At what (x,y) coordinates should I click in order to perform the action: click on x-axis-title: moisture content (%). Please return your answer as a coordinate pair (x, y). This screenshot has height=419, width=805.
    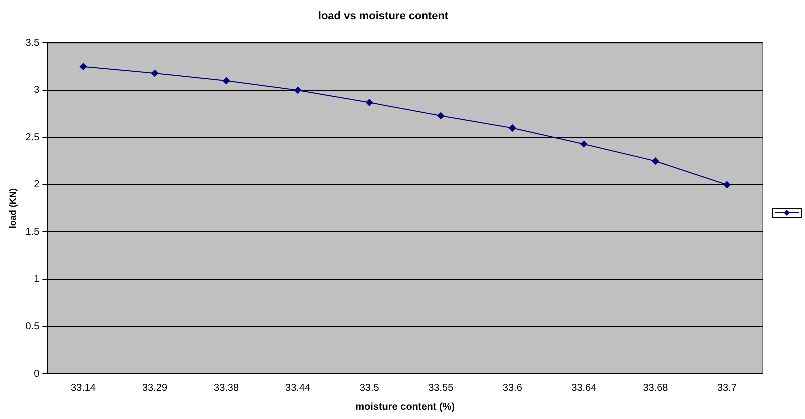
    Looking at the image, I should click on (406, 407).